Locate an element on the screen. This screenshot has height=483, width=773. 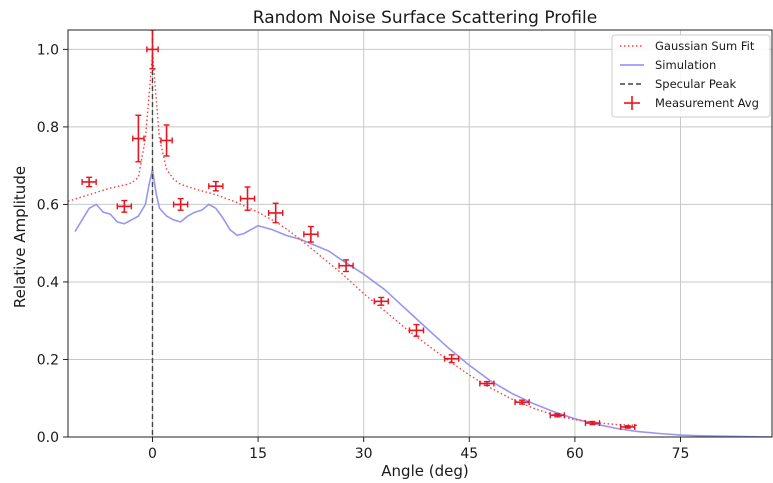
legend-entry: Simulation is located at coordinates (668, 65).